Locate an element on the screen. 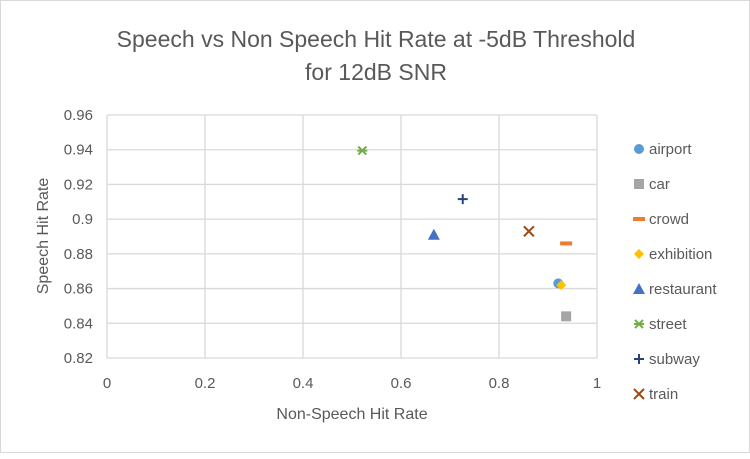 The height and width of the screenshot is (459, 750). y-tick-label: 0.96 is located at coordinates (78, 115).